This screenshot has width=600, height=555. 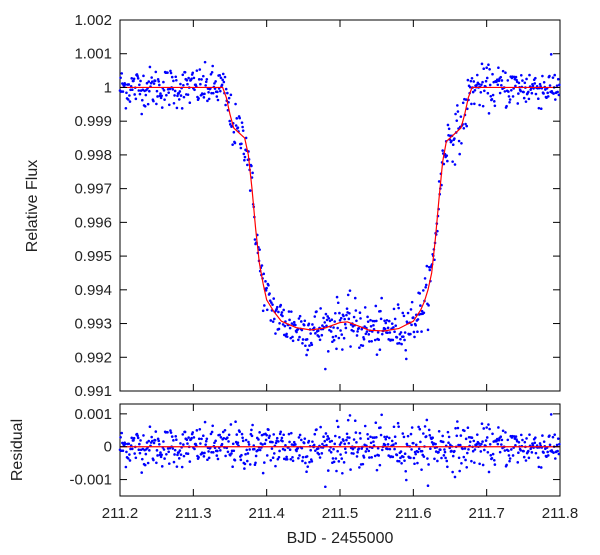 What do you see at coordinates (340, 513) in the screenshot?
I see `residual-x-tick-labels: 211.2 211.3 211.4 211.5 211.6 211.7 211.8` at bounding box center [340, 513].